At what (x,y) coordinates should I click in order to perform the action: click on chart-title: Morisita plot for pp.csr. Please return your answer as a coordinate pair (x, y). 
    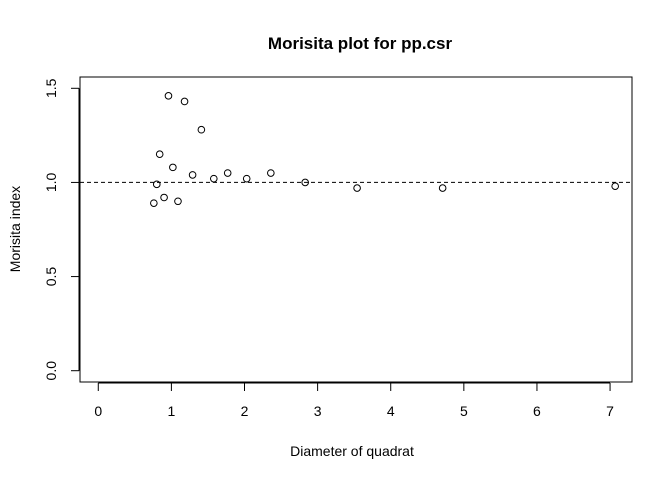
    Looking at the image, I should click on (360, 43).